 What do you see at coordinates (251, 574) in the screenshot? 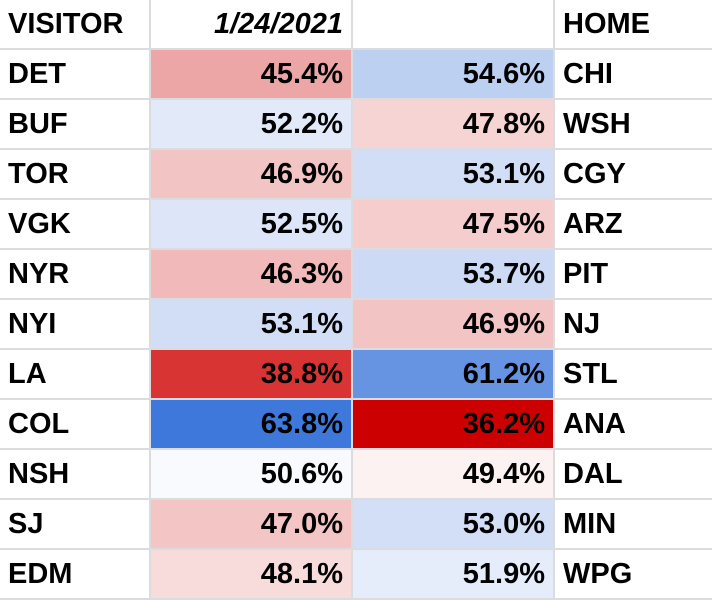
I see `visitor-pct-cell: 48.1%` at bounding box center [251, 574].